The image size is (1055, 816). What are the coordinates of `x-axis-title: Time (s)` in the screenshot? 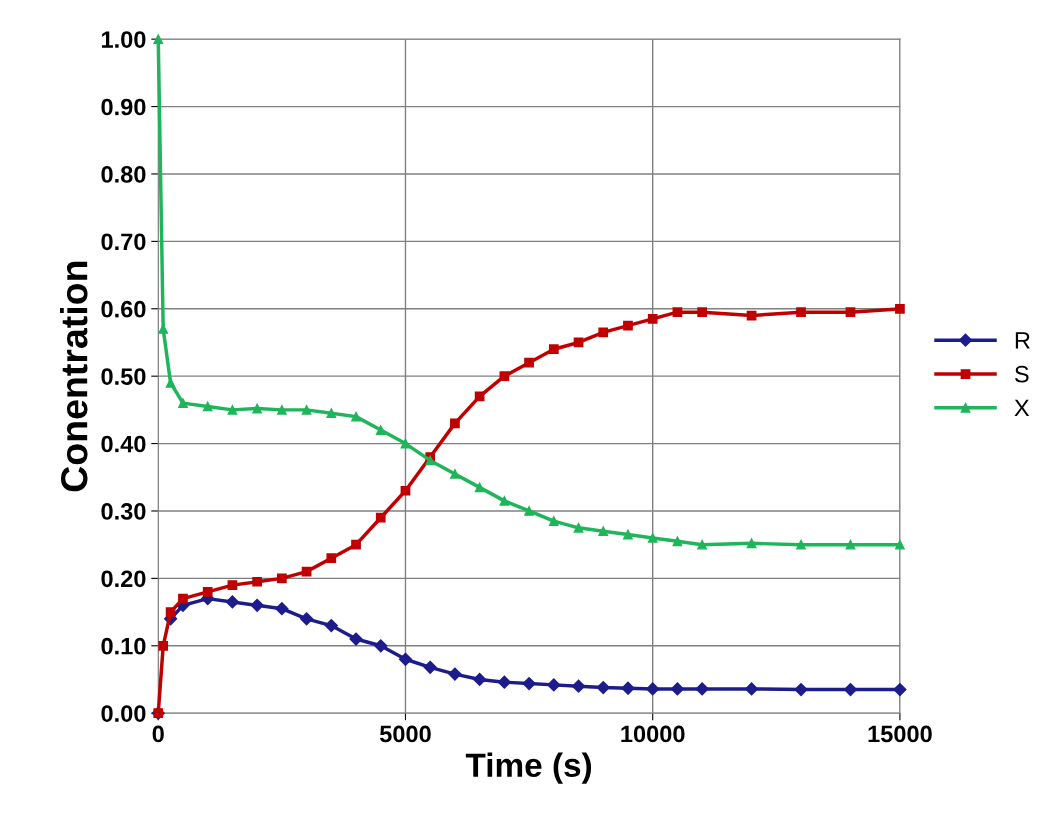 It's located at (528, 768).